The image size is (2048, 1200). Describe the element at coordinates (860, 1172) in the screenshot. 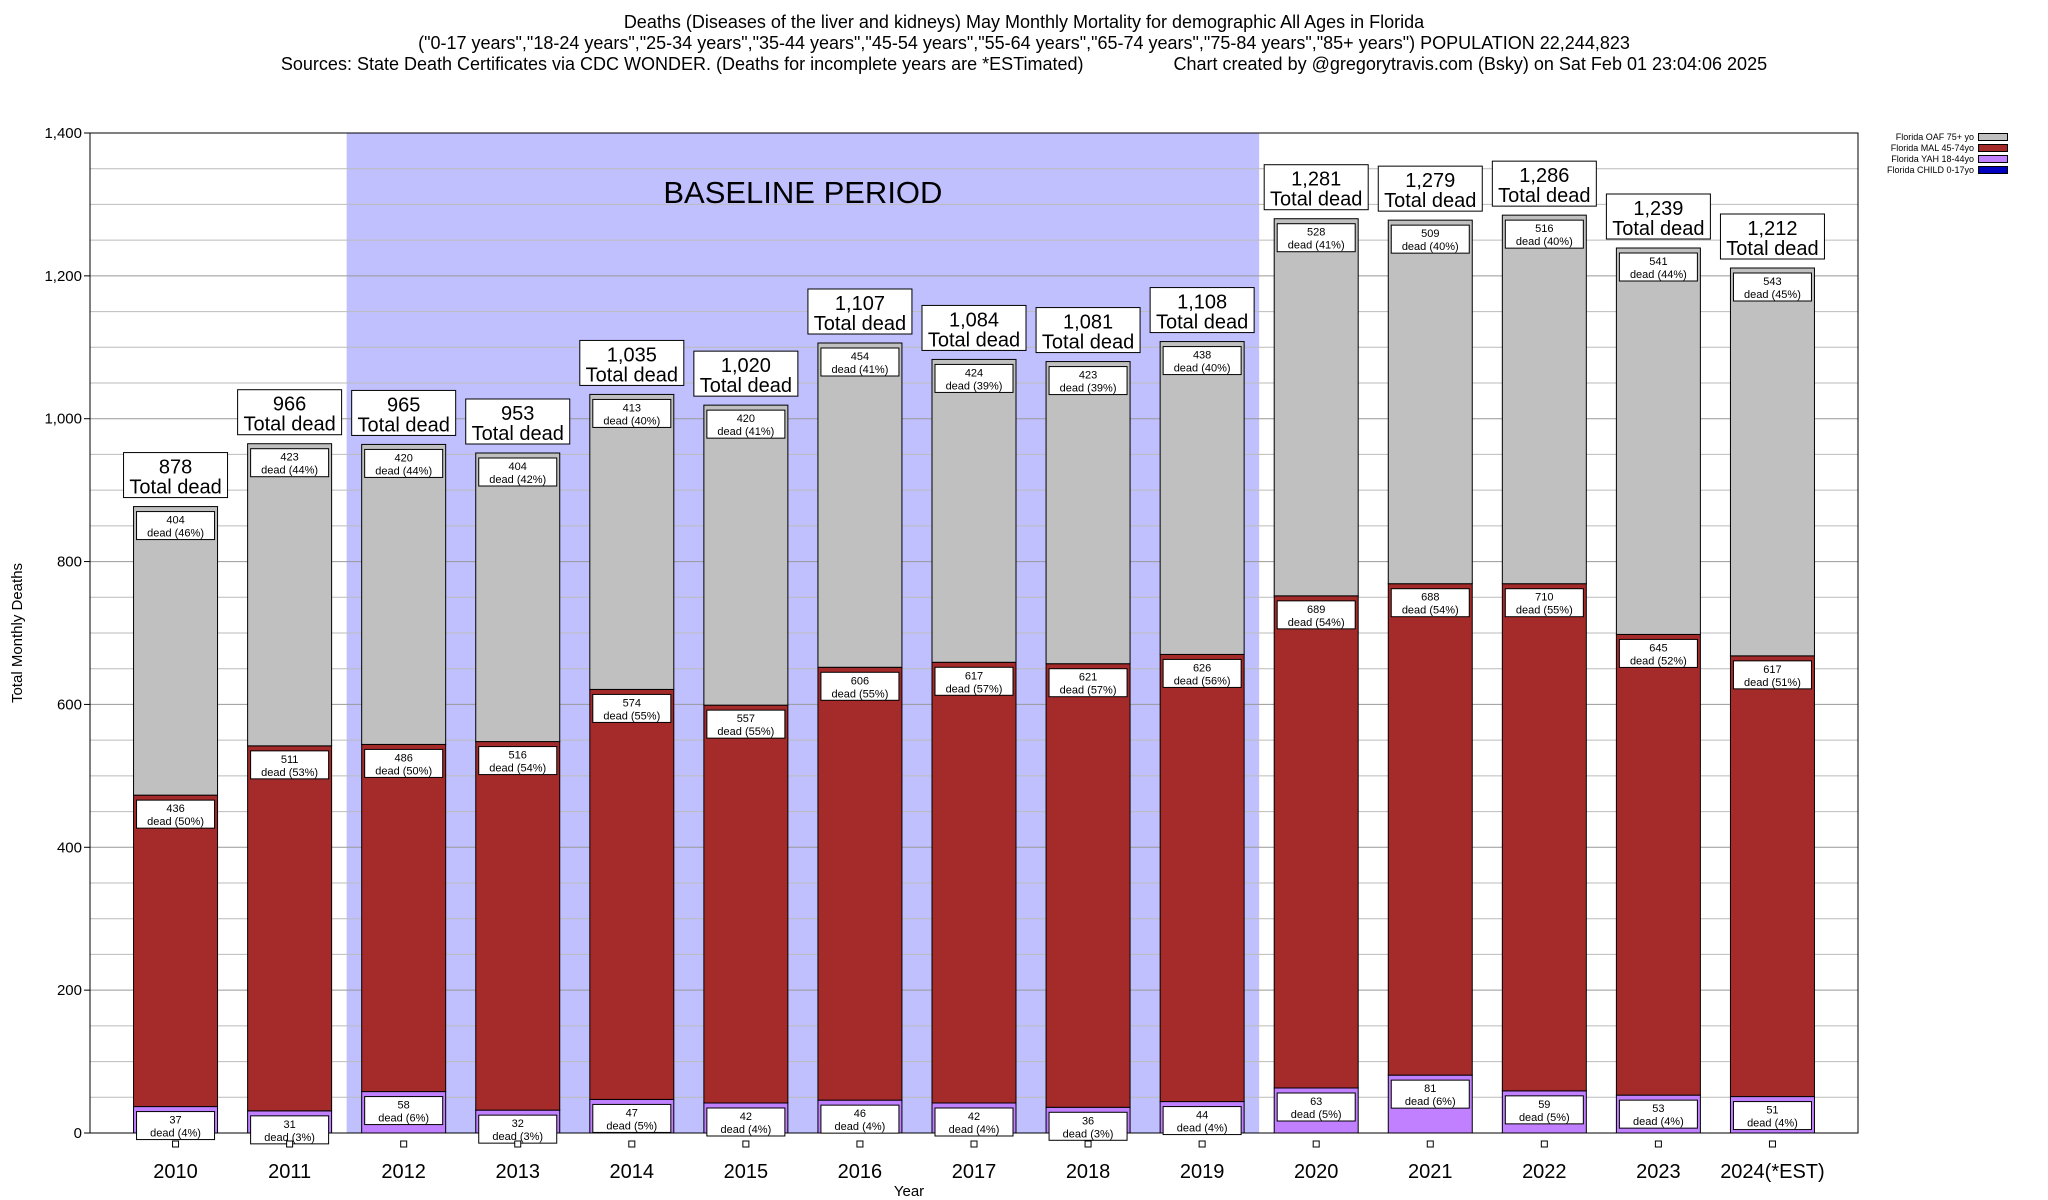

I see `x-tick-label: 2016` at that location.